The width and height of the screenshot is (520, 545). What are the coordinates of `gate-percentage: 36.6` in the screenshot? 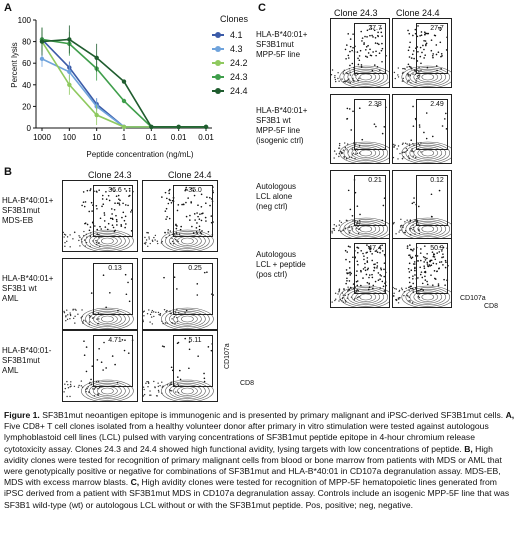 It's located at (115, 190).